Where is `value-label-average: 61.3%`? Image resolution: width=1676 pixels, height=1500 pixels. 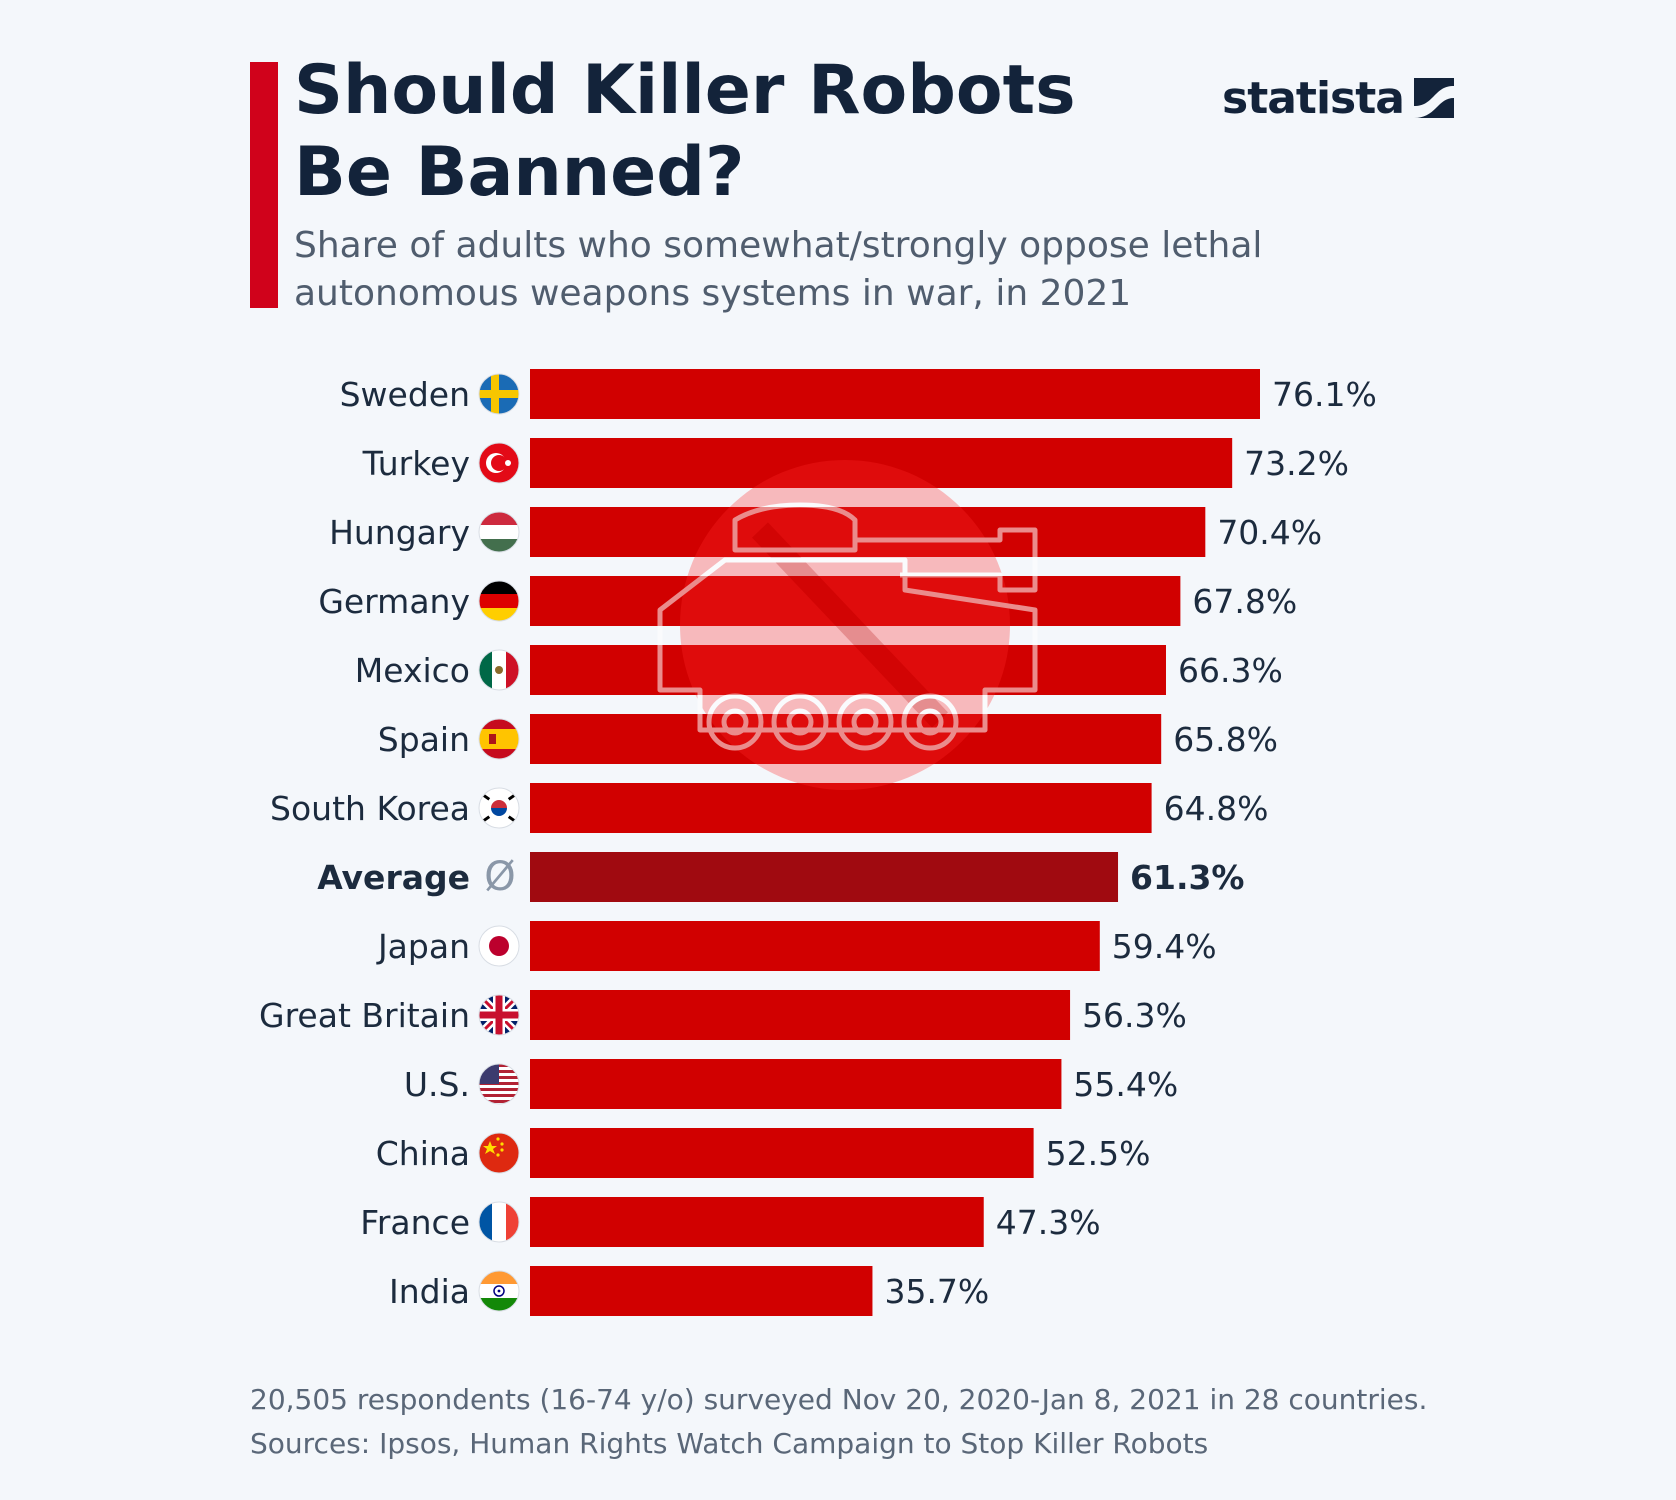 value-label-average: 61.3% is located at coordinates (1187, 877).